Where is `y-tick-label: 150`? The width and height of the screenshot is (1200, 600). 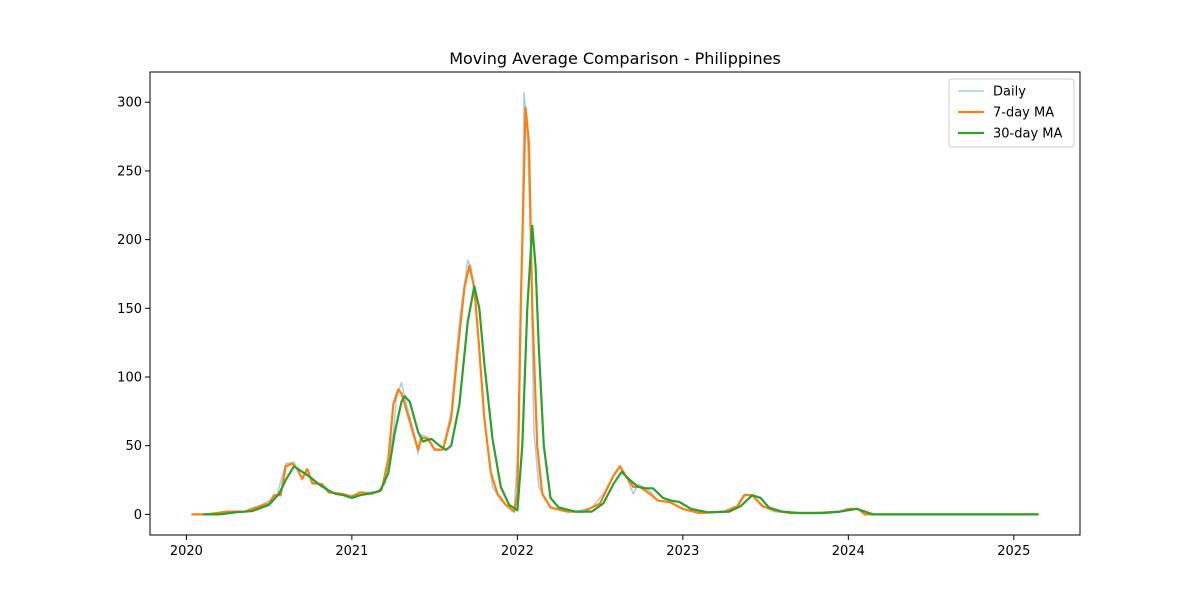
y-tick-label: 150 is located at coordinates (129, 309).